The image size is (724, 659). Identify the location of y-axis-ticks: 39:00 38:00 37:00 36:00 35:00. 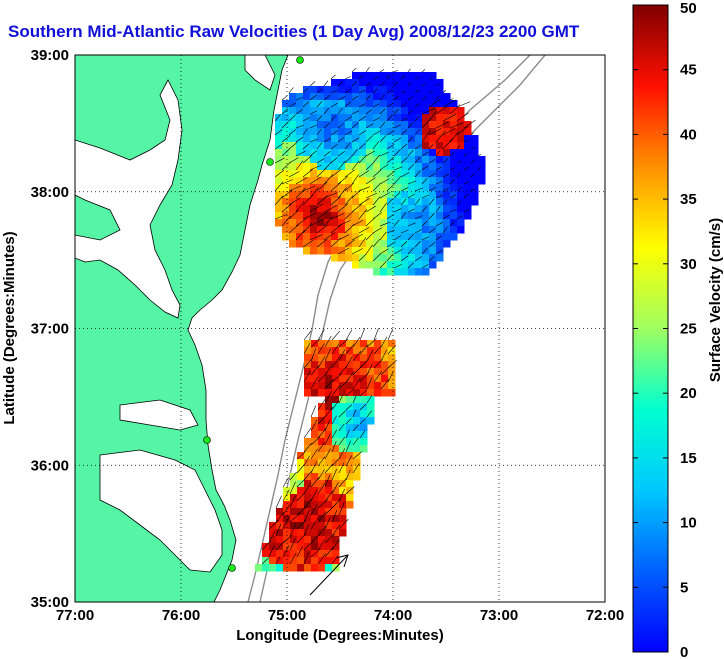
(50, 329).